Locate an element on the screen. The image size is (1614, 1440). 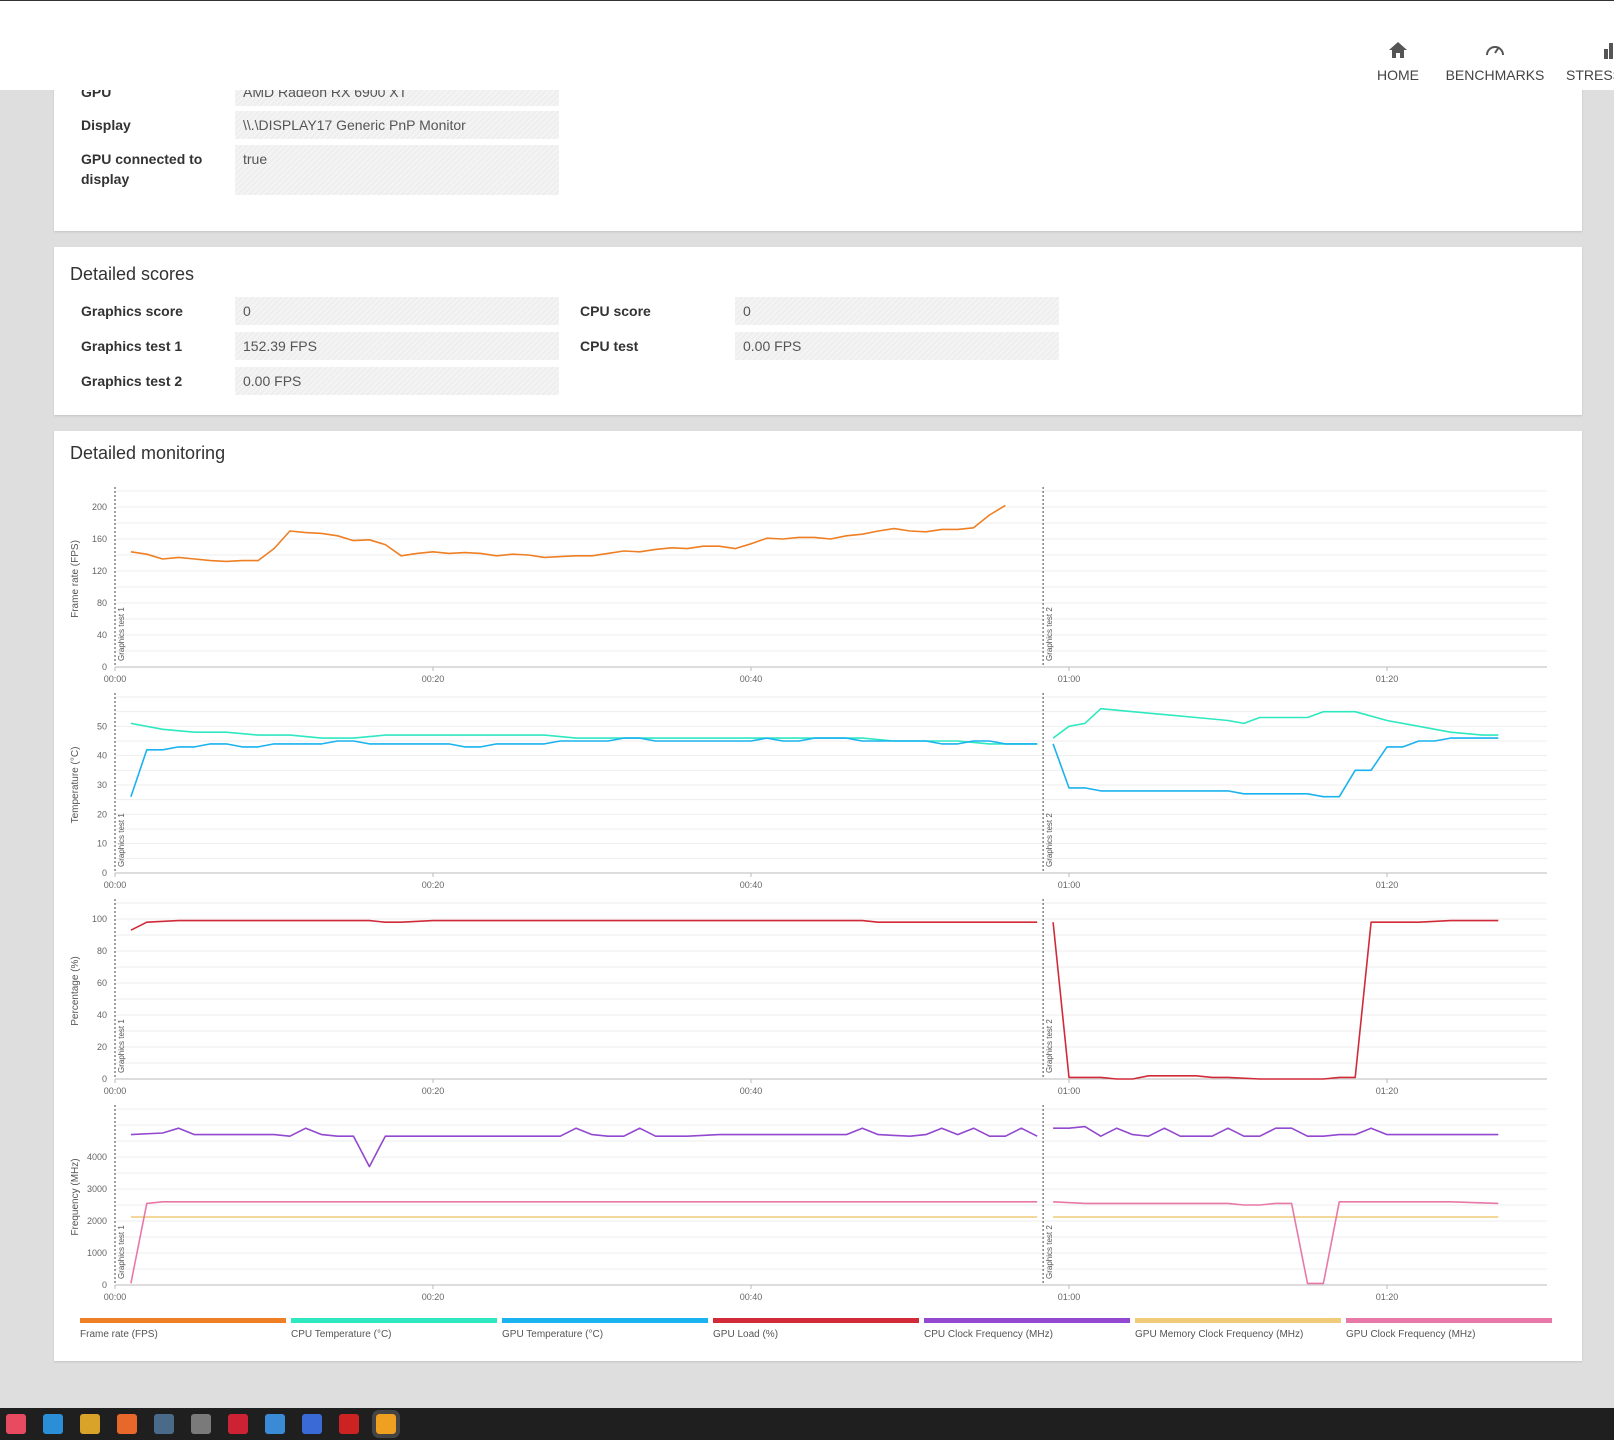
legend-item: CPU Temperature (°C) is located at coordinates (394, 1329).